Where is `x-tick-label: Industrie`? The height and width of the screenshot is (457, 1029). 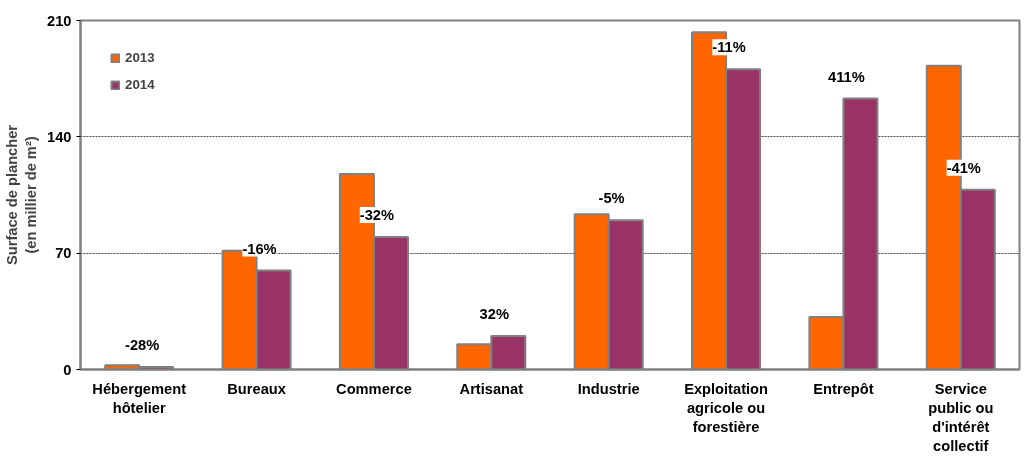
x-tick-label: Industrie is located at coordinates (608, 388).